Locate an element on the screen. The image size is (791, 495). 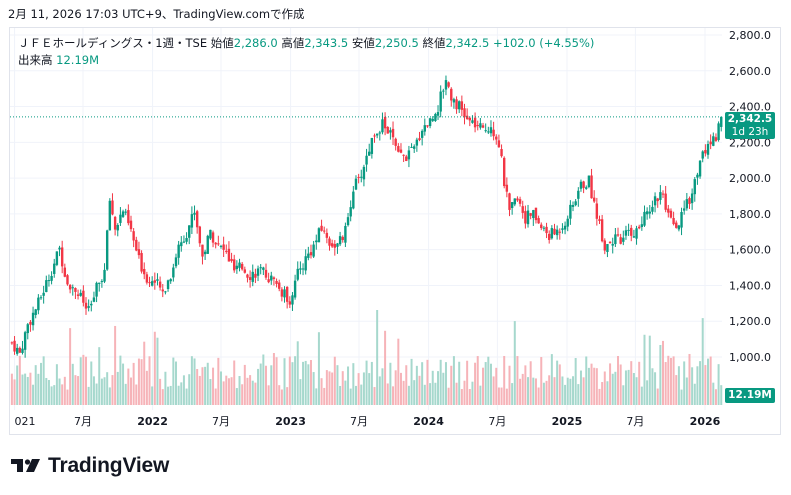
last-price-badge: 2,342.5 1d 23h is located at coordinates (750, 125).